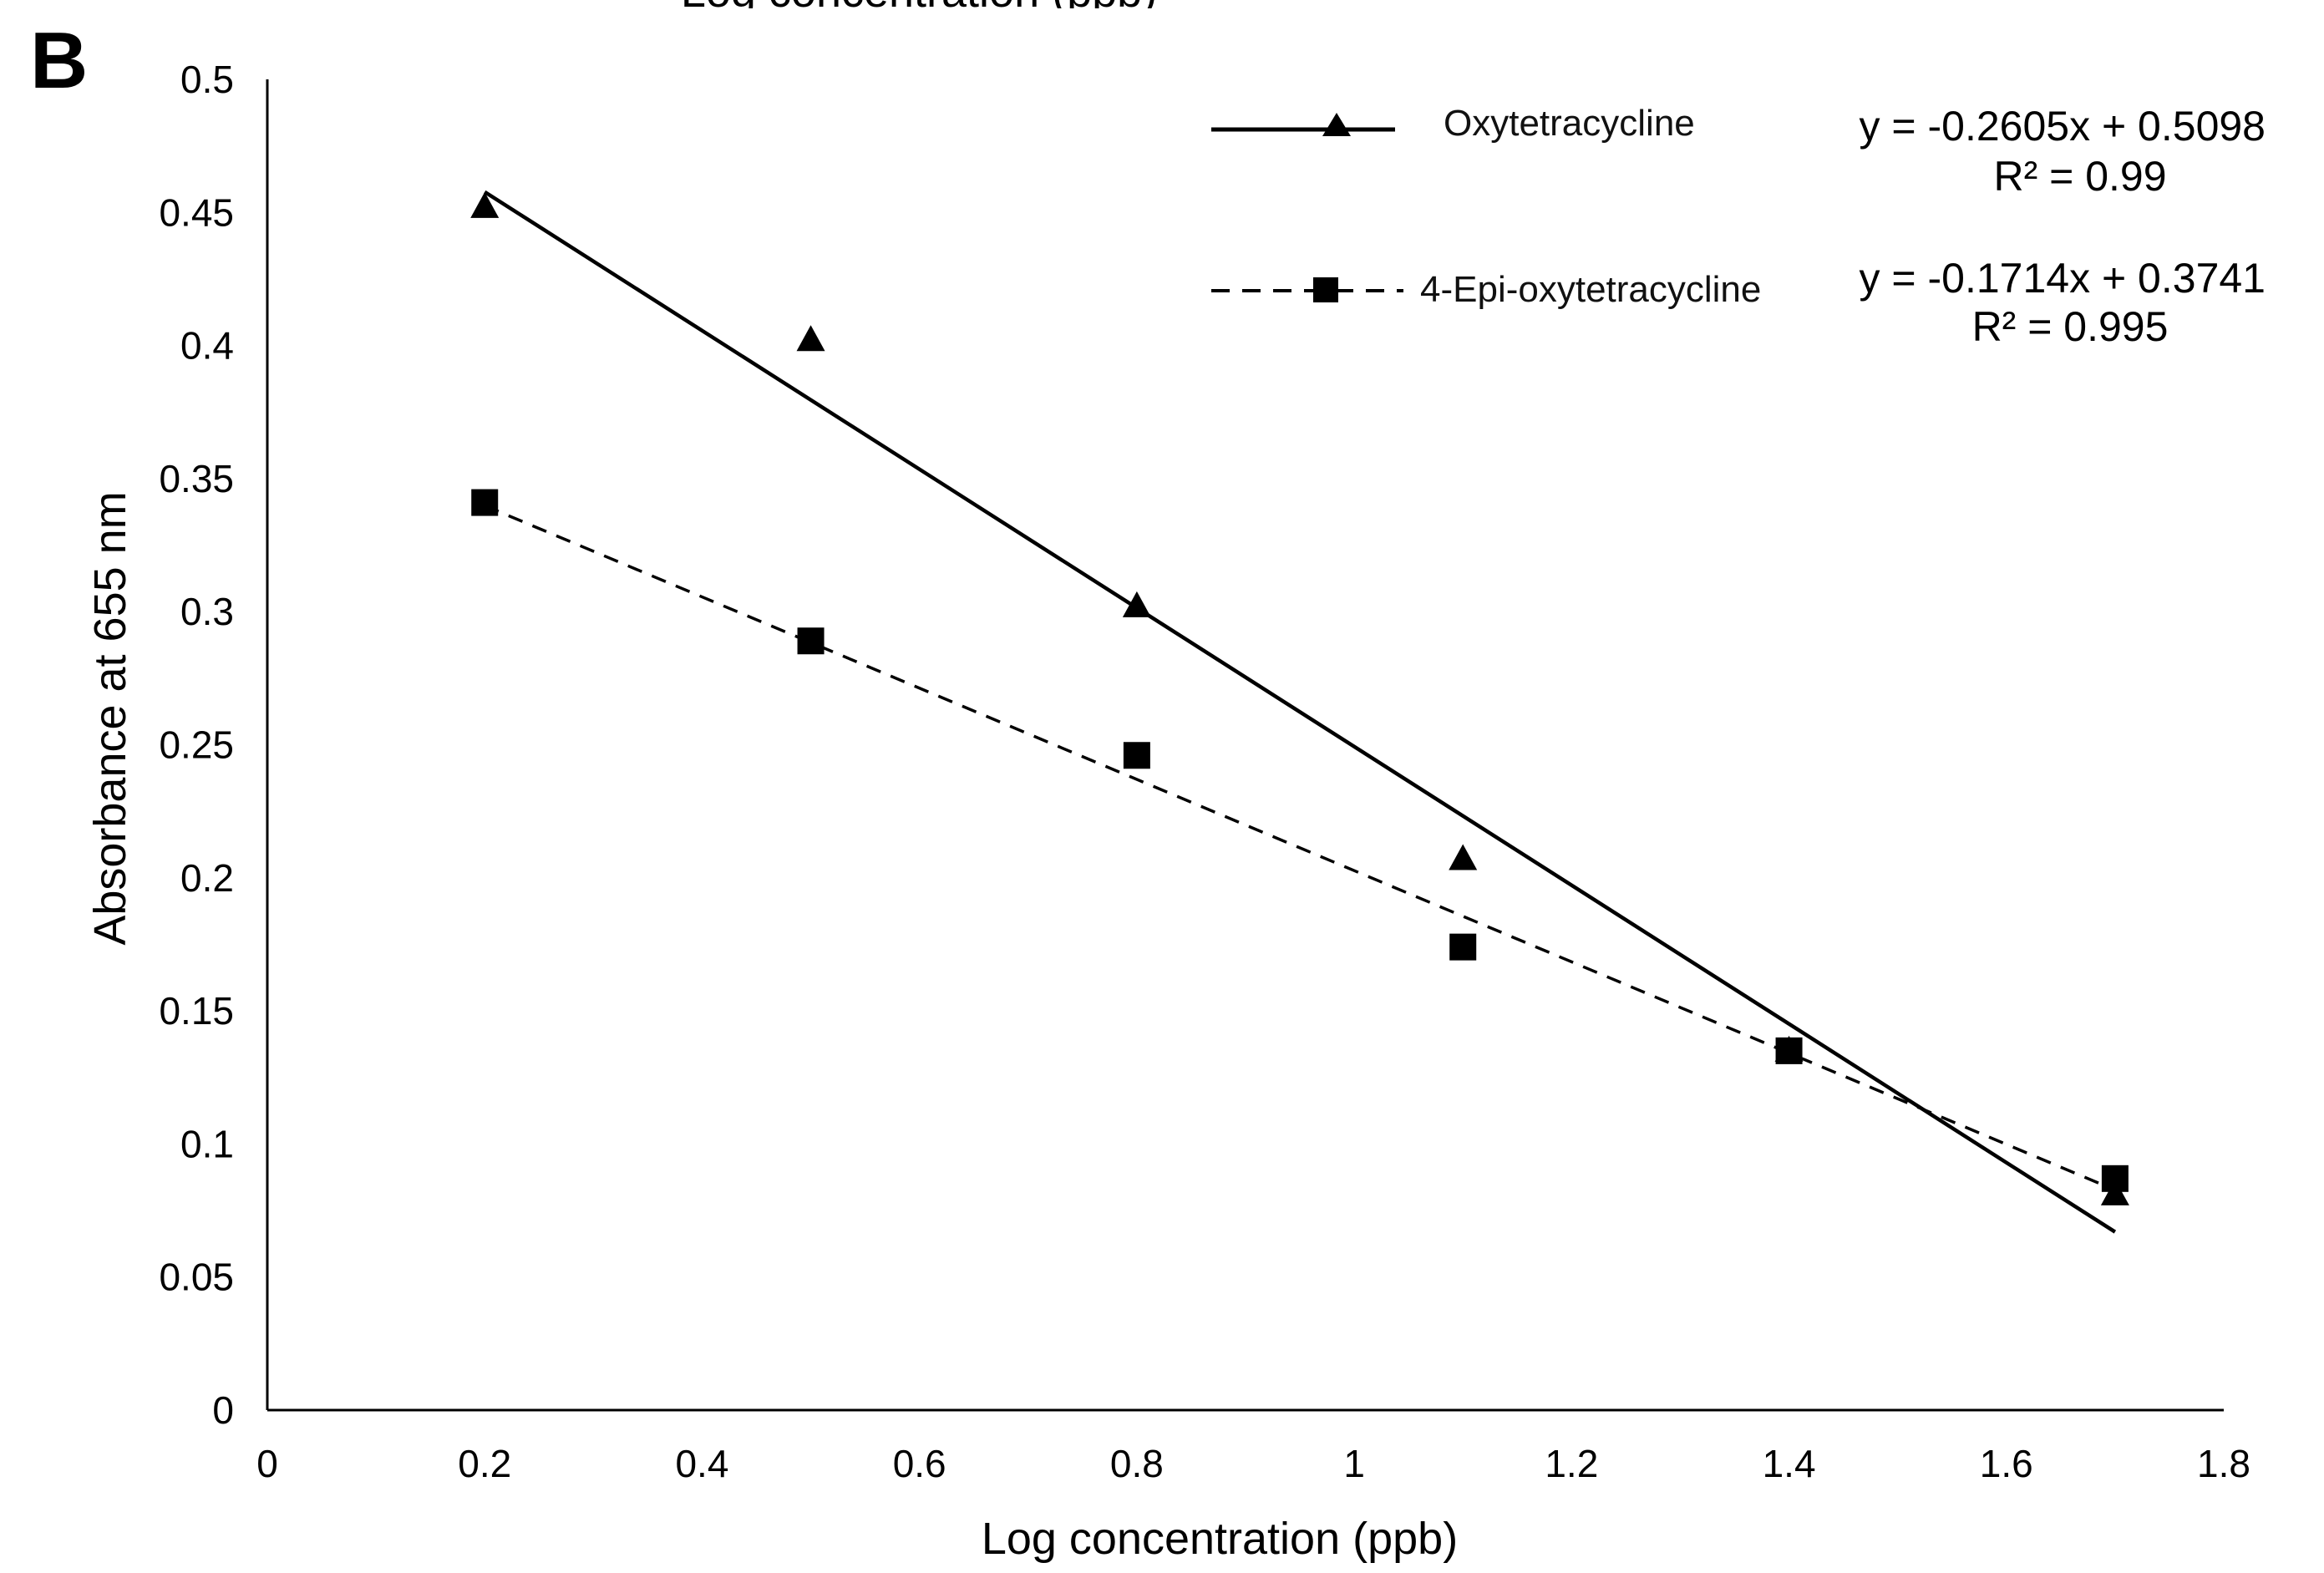 The height and width of the screenshot is (1573, 2324). Describe the element at coordinates (59, 60) in the screenshot. I see `panel-letter: B` at that location.